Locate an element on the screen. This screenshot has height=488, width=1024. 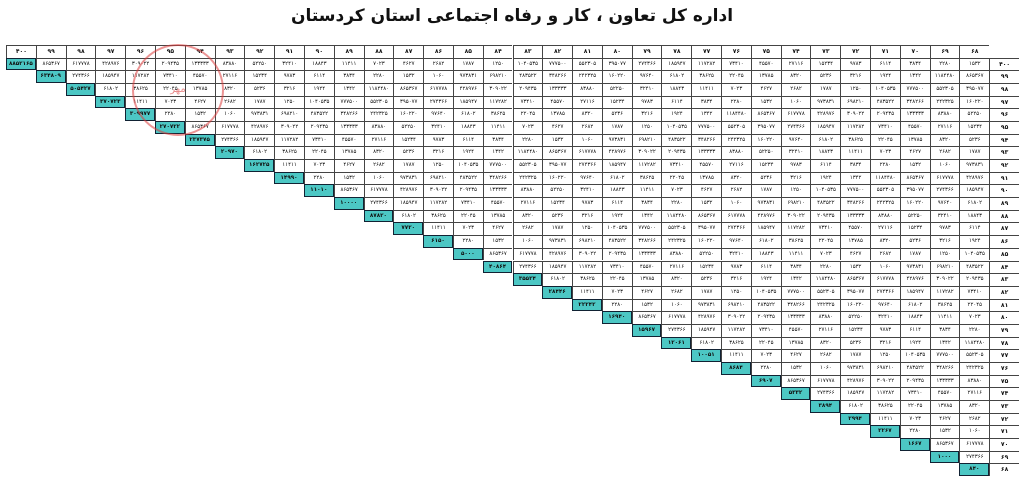
table-cell: ۱۳۷۸۵ is located at coordinates (348, 153).